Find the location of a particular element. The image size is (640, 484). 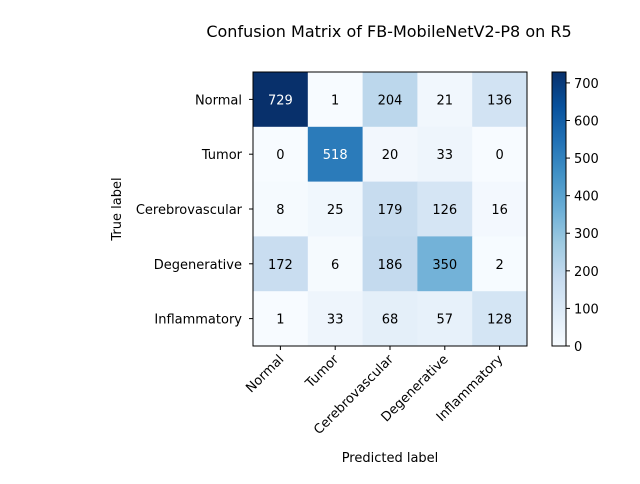

cell-value-label: 16 is located at coordinates (499, 210).